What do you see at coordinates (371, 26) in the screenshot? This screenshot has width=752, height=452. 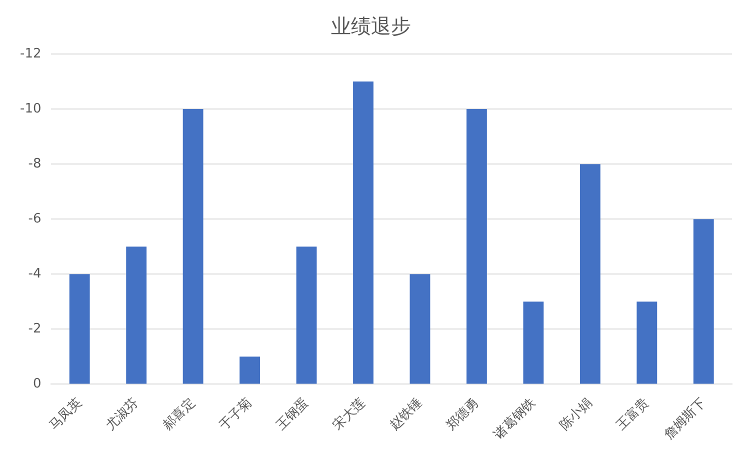 I see `chart-title: 业绩退步` at bounding box center [371, 26].